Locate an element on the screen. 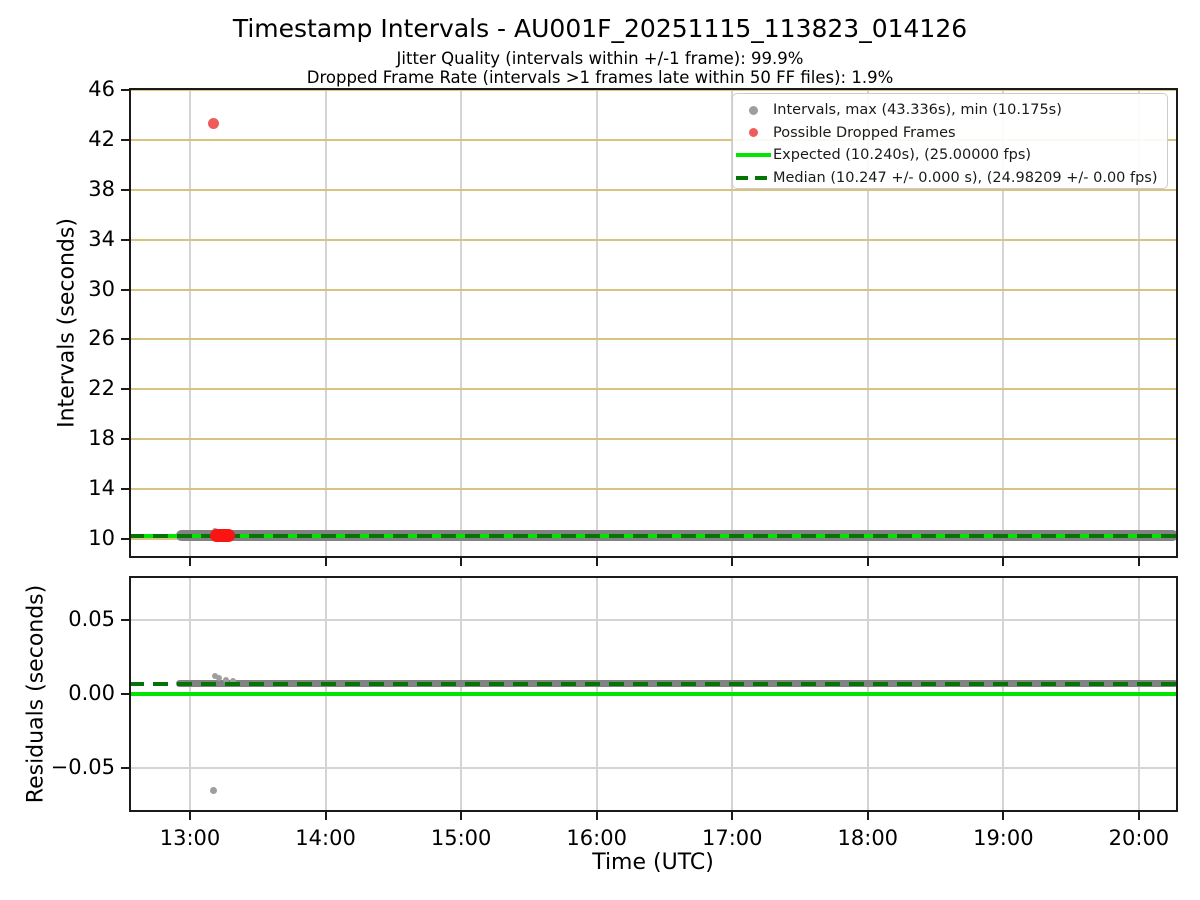  residual-outlier-point is located at coordinates (214, 790).